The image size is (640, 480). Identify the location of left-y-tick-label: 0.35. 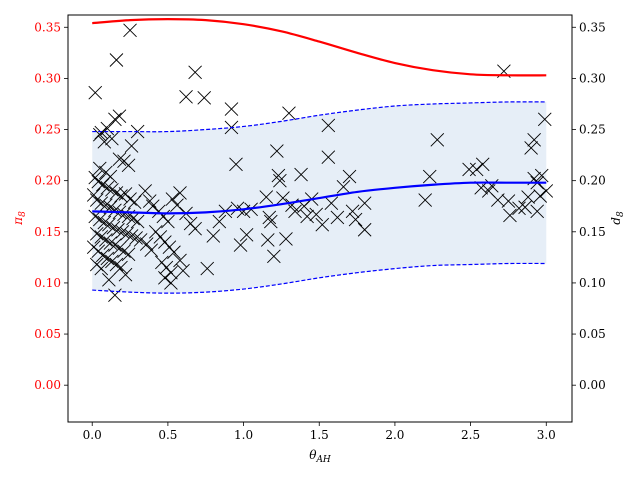
(47, 27).